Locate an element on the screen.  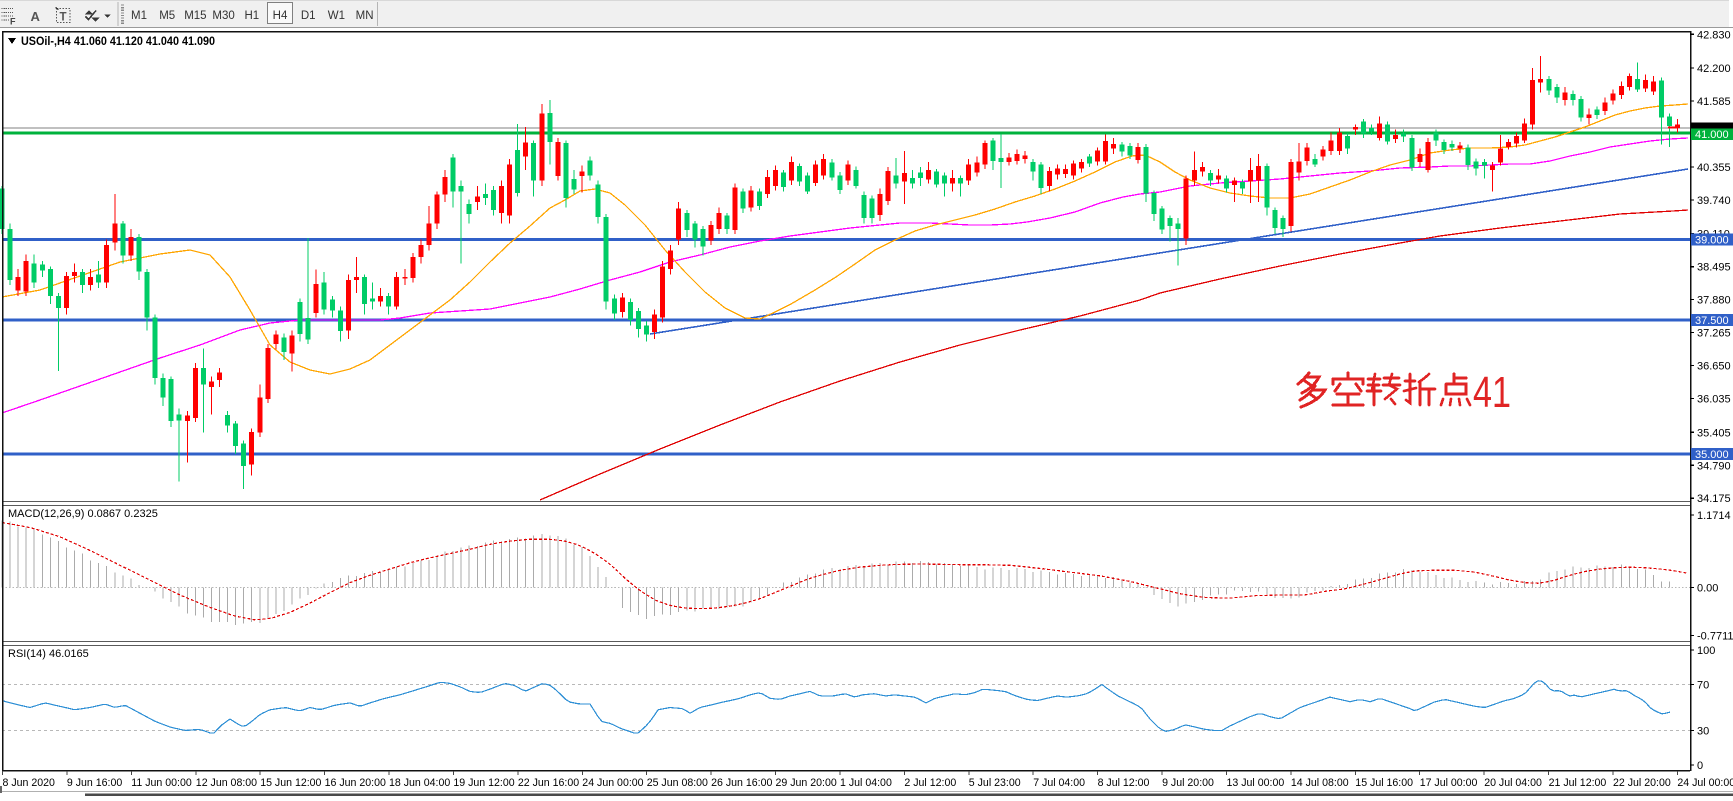
svg-text: MN is located at coordinates (365, 16).